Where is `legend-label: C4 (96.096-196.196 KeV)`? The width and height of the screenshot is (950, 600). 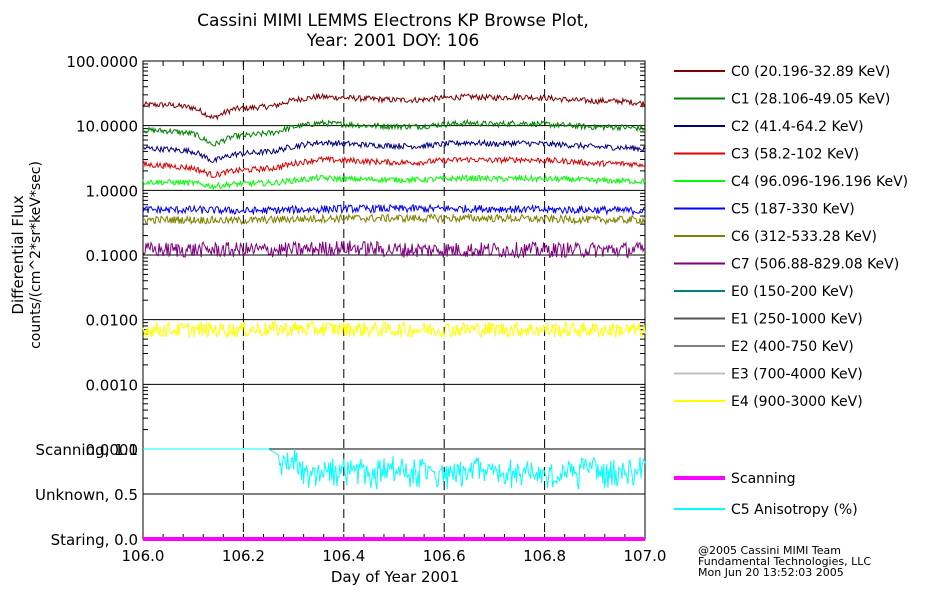 legend-label: C4 (96.096-196.196 KeV) is located at coordinates (819, 182).